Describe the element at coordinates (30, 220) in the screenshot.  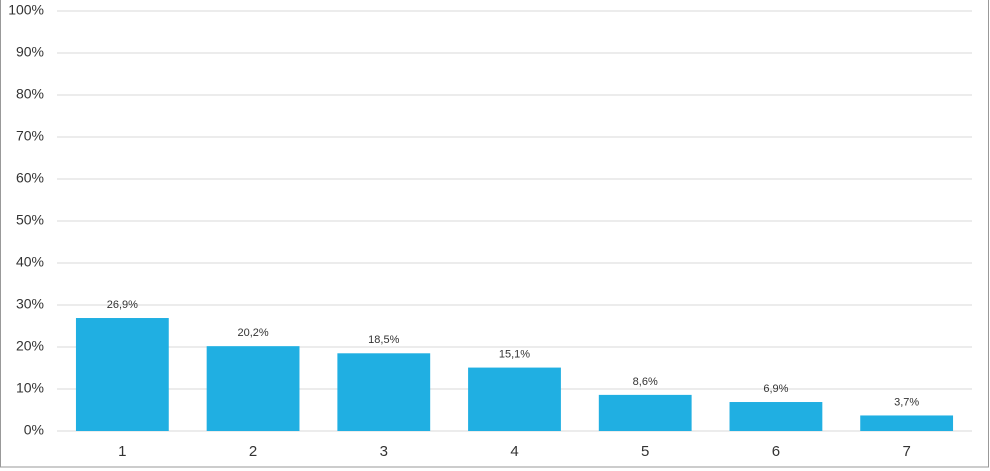
I see `y-tick-label: 50%` at that location.